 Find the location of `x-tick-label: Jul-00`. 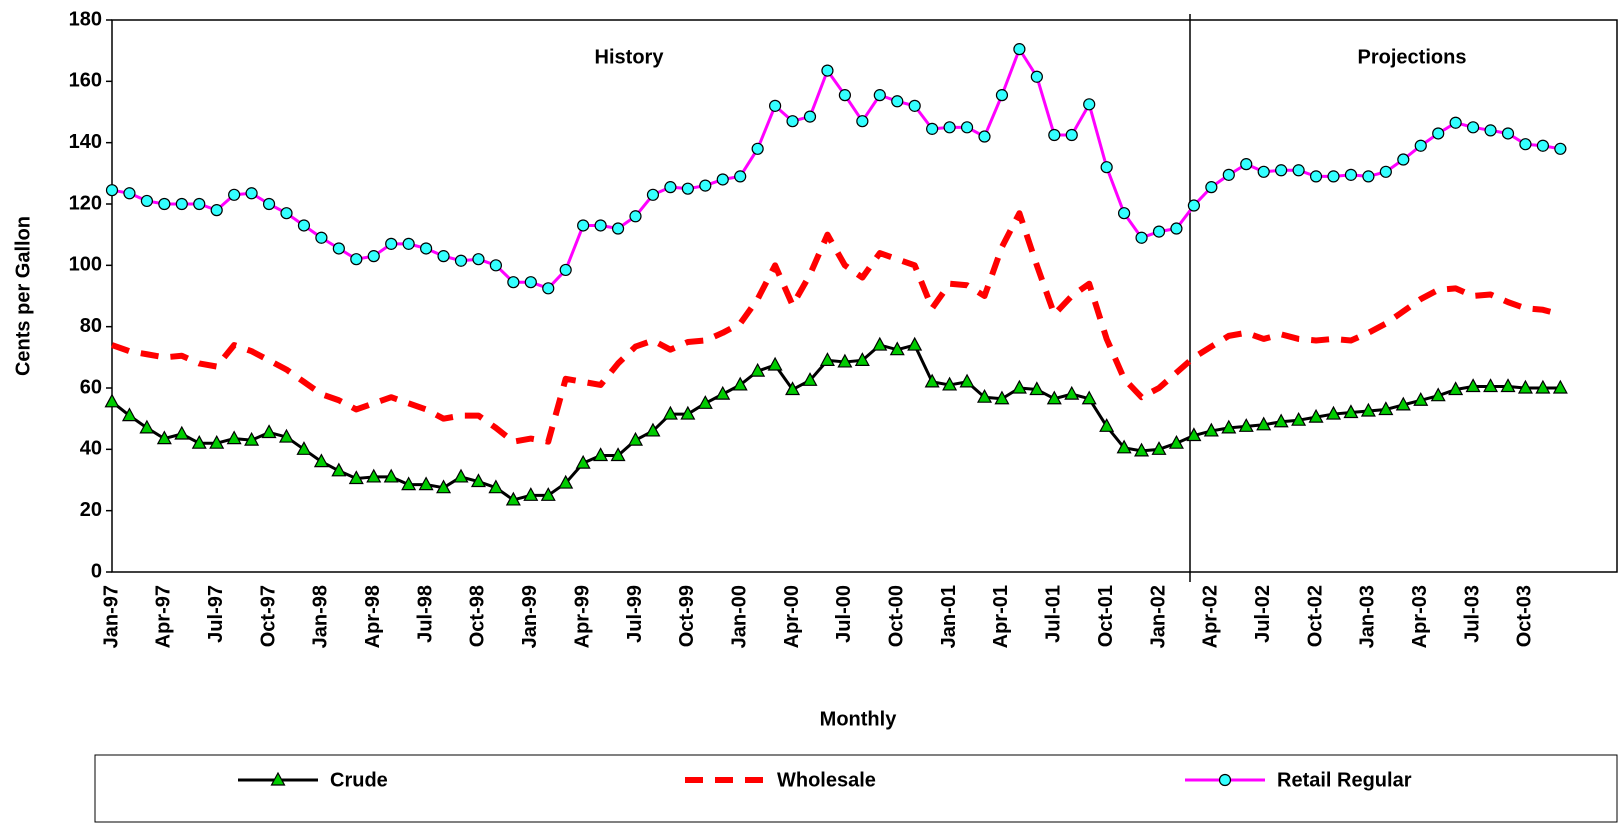

x-tick-label: Jul-00 is located at coordinates (844, 614).